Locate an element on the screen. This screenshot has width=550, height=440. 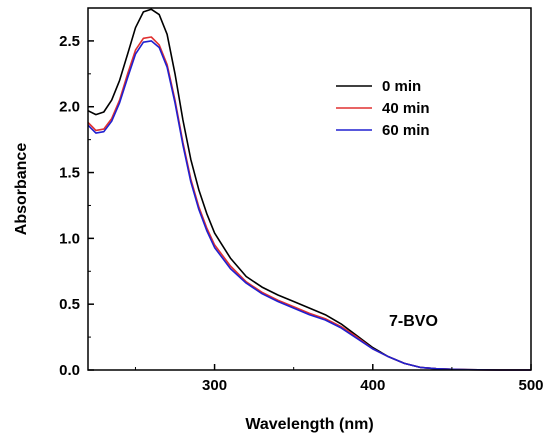
sample-annotation: 7-BVO is located at coordinates (413, 321).